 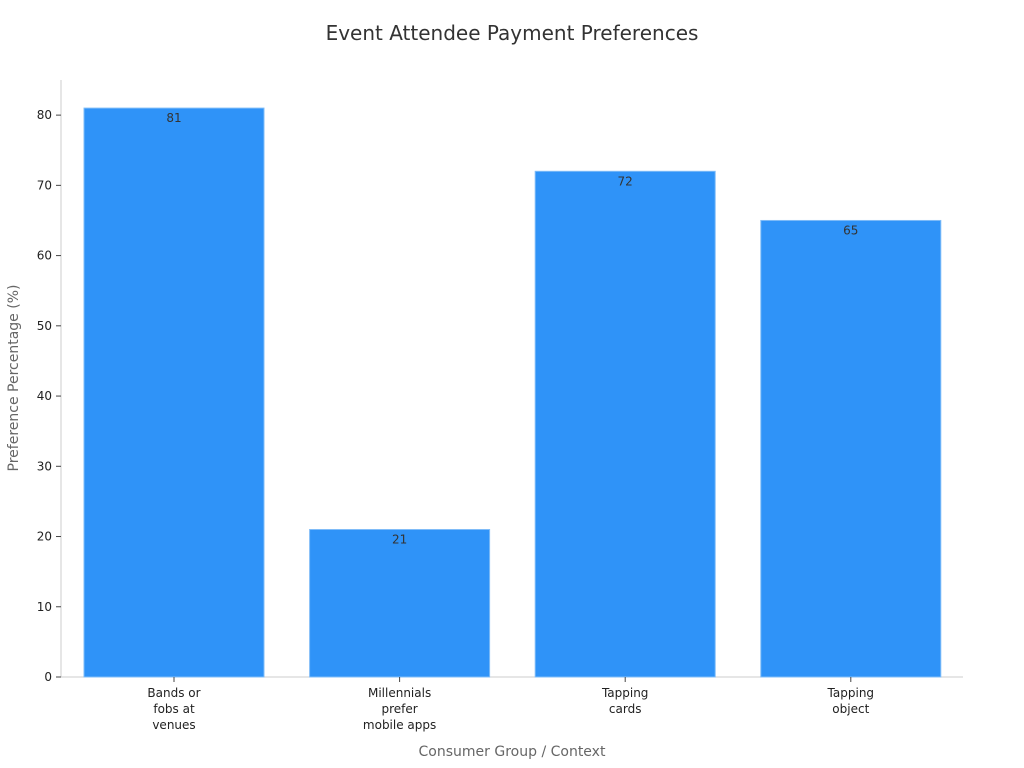 I want to click on bar-value-label: 72, so click(x=625, y=181).